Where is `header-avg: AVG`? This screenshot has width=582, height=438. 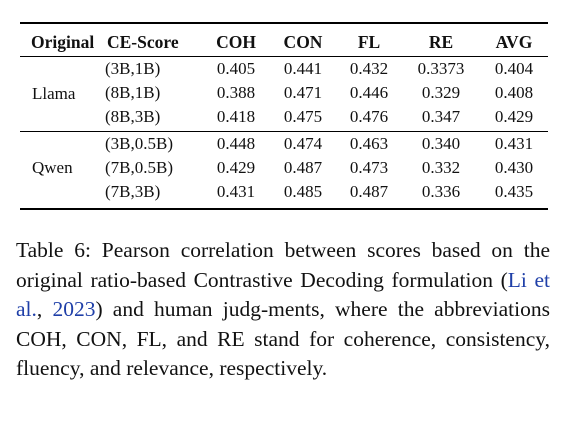 header-avg: AVG is located at coordinates (514, 42).